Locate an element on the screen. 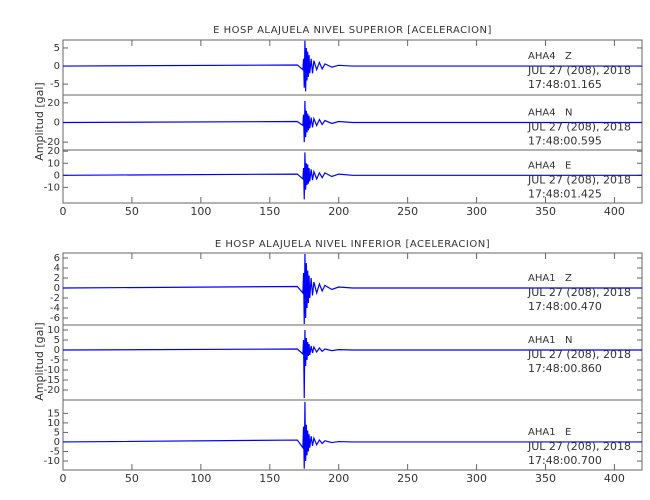  y-tick-label: -6 is located at coordinates (55, 318).